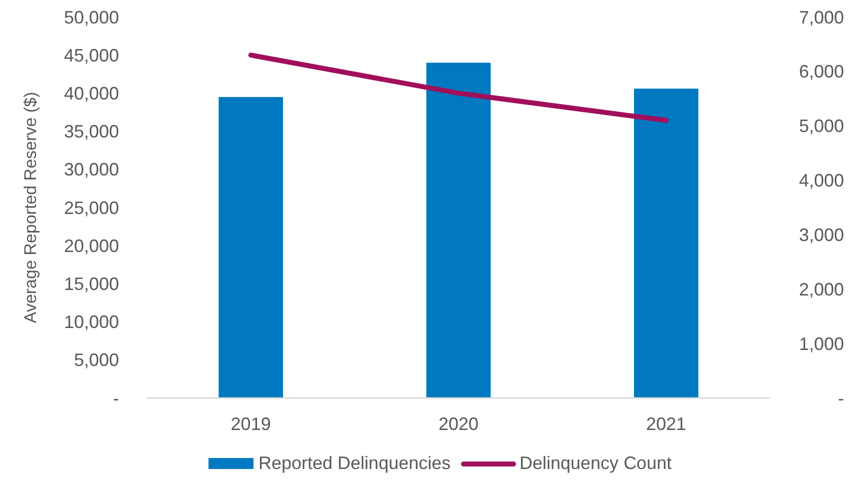  Describe the element at coordinates (821, 289) in the screenshot. I see `y2-tick-label: 2,000` at that location.